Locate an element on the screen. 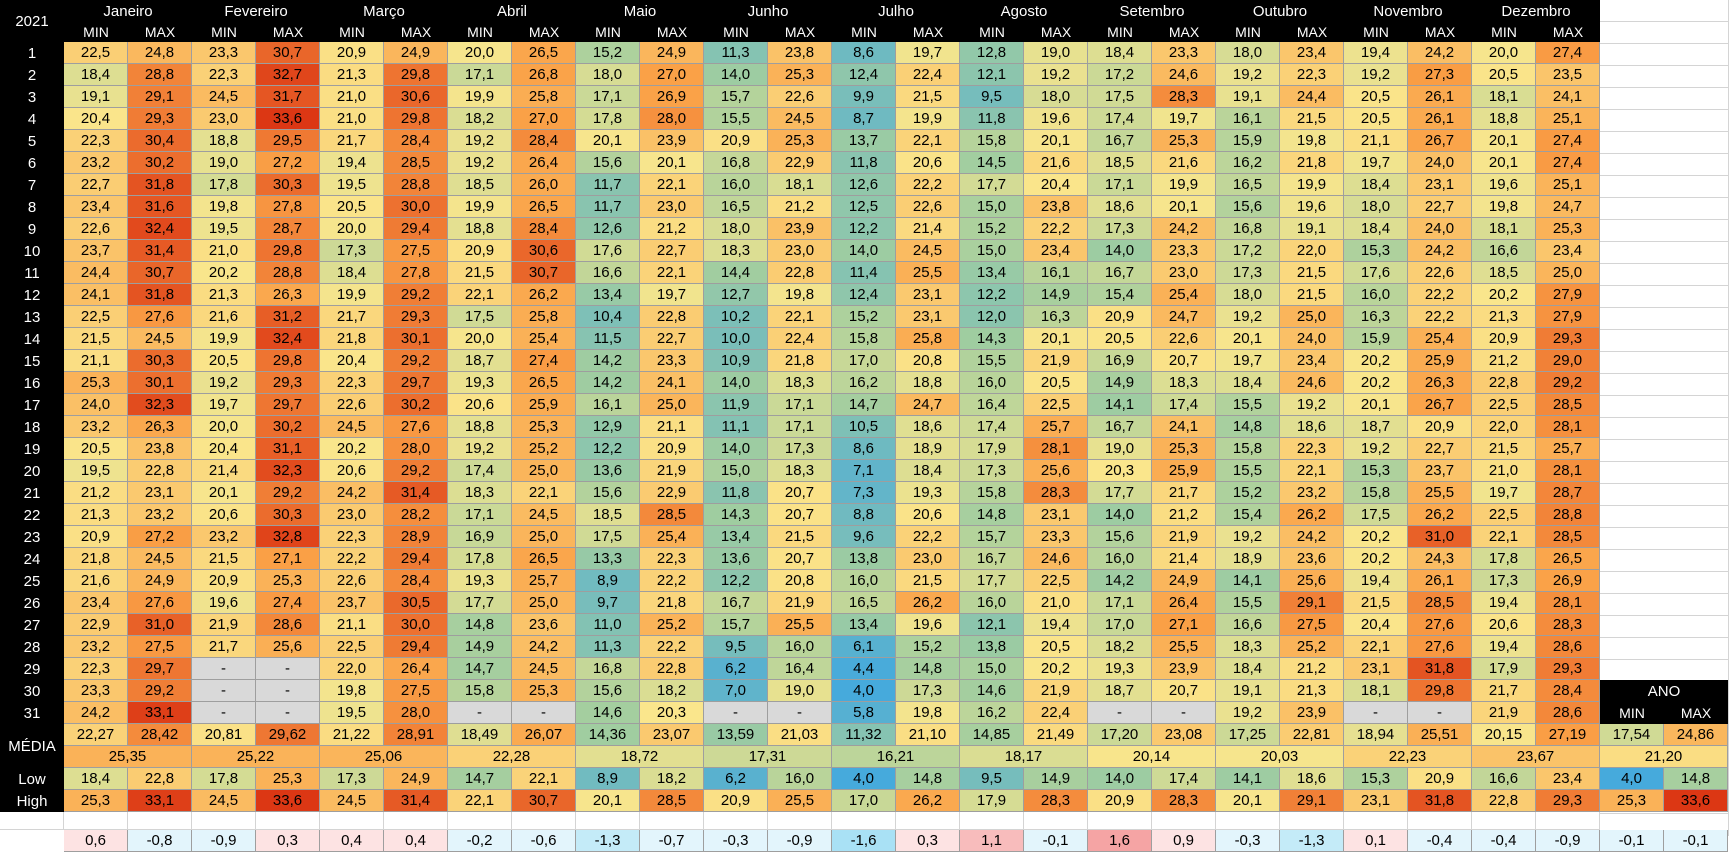  temperature-cell: 21,0 is located at coordinates (1504, 471).